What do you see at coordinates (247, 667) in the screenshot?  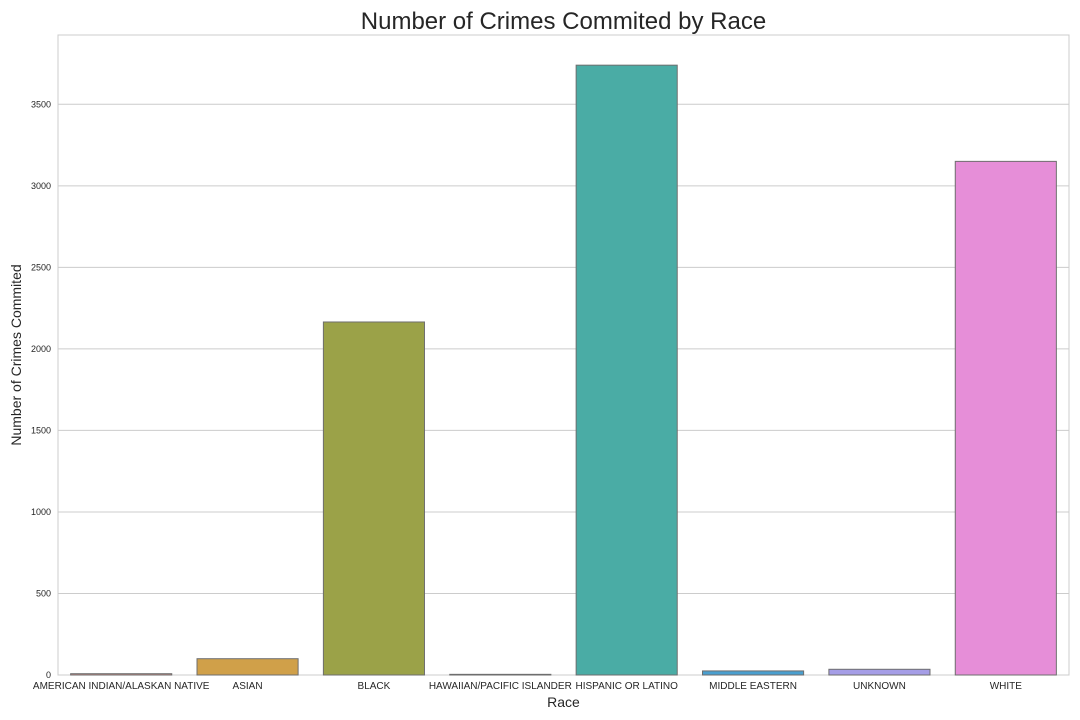 I see `bar-asian` at bounding box center [247, 667].